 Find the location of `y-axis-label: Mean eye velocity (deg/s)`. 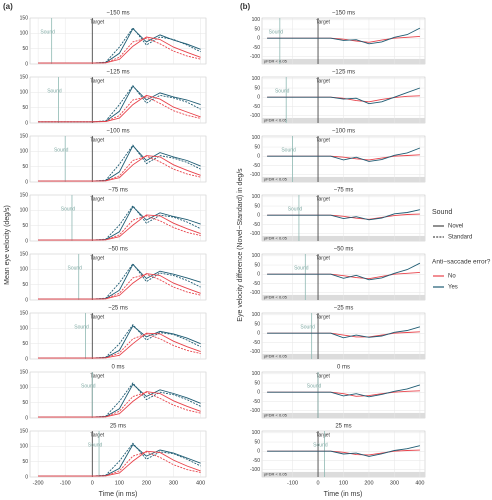

y-axis-label: Mean eye velocity (deg/s) is located at coordinates (7, 245).